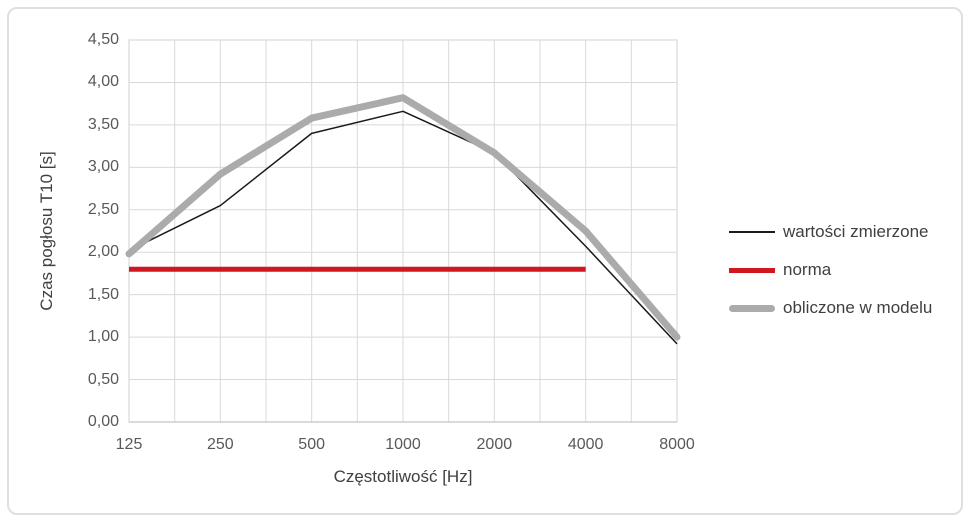  I want to click on x-tick-label: 2000, so click(494, 444).